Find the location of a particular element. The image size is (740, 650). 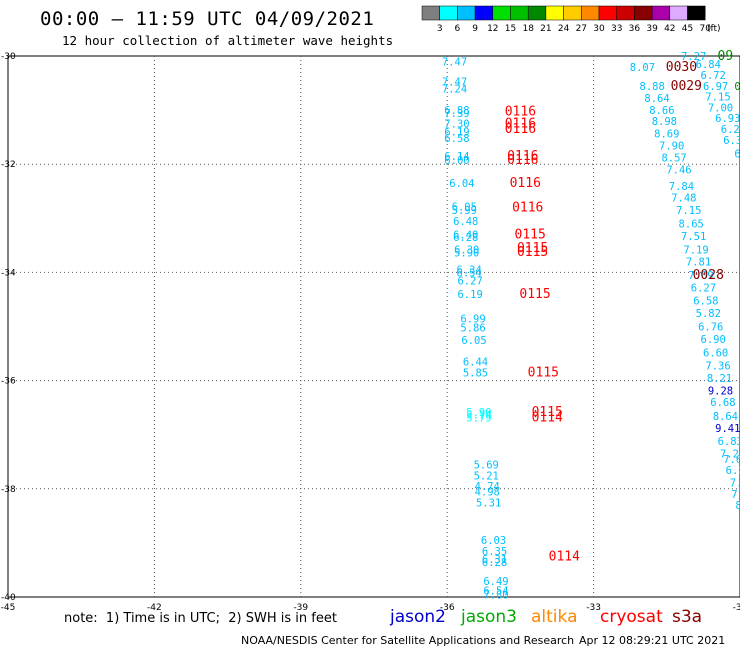

wave-height-label: 5.21 is located at coordinates (486, 476).